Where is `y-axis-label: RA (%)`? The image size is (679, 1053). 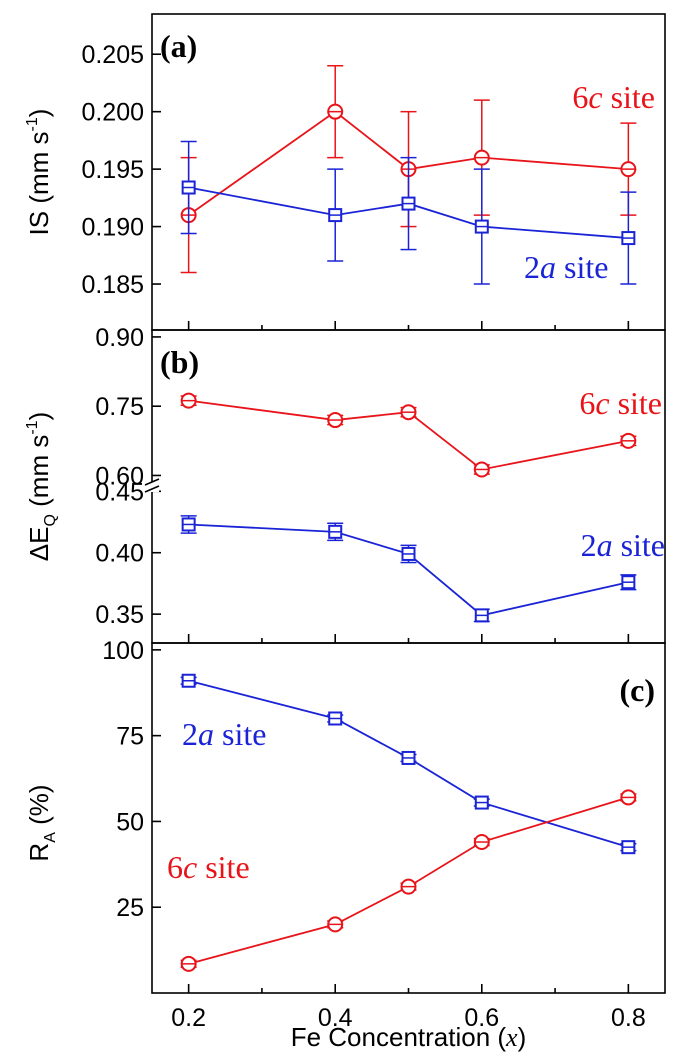 y-axis-label: RA (%) is located at coordinates (41, 822).